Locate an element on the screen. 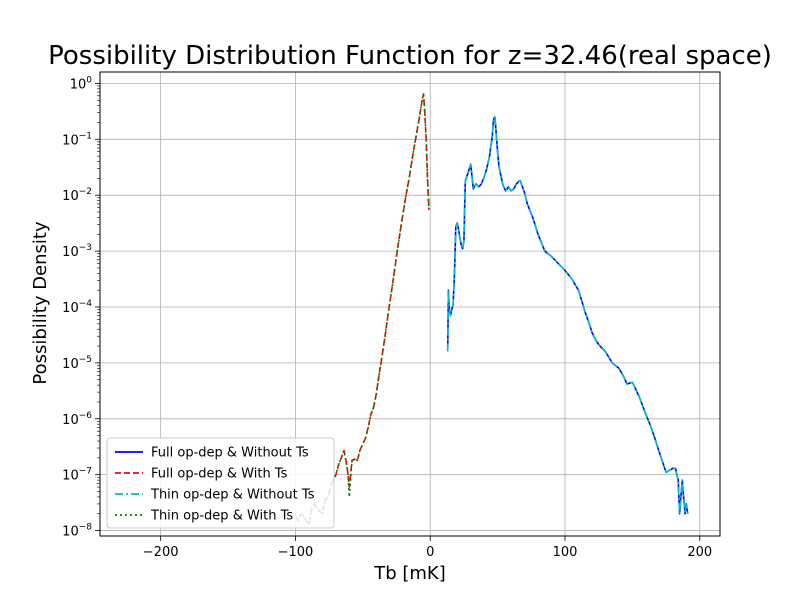  y-tick-label: 10⁰ is located at coordinates (81, 83).